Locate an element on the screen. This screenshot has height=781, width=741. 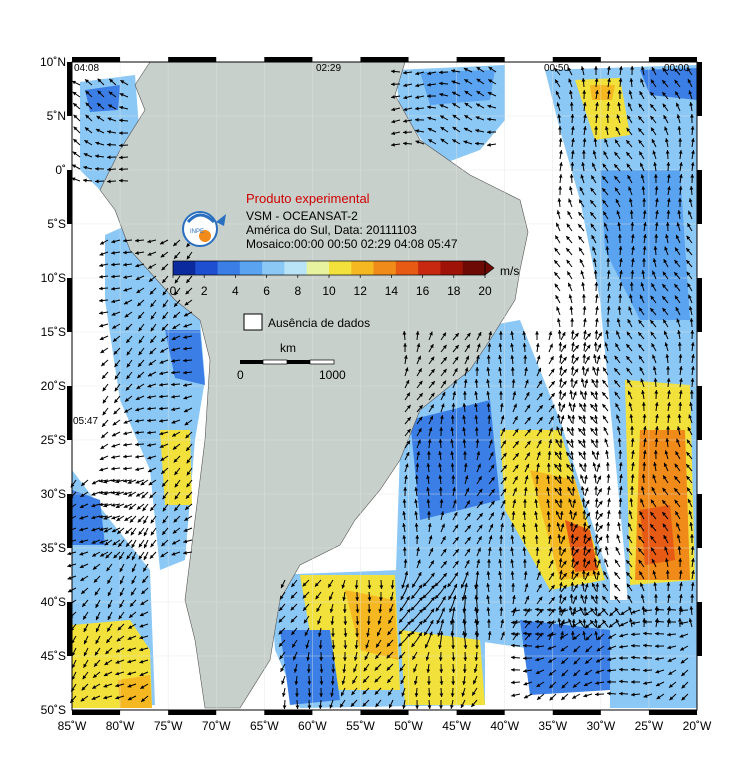
product-title: Produto experimental is located at coordinates (308, 198).